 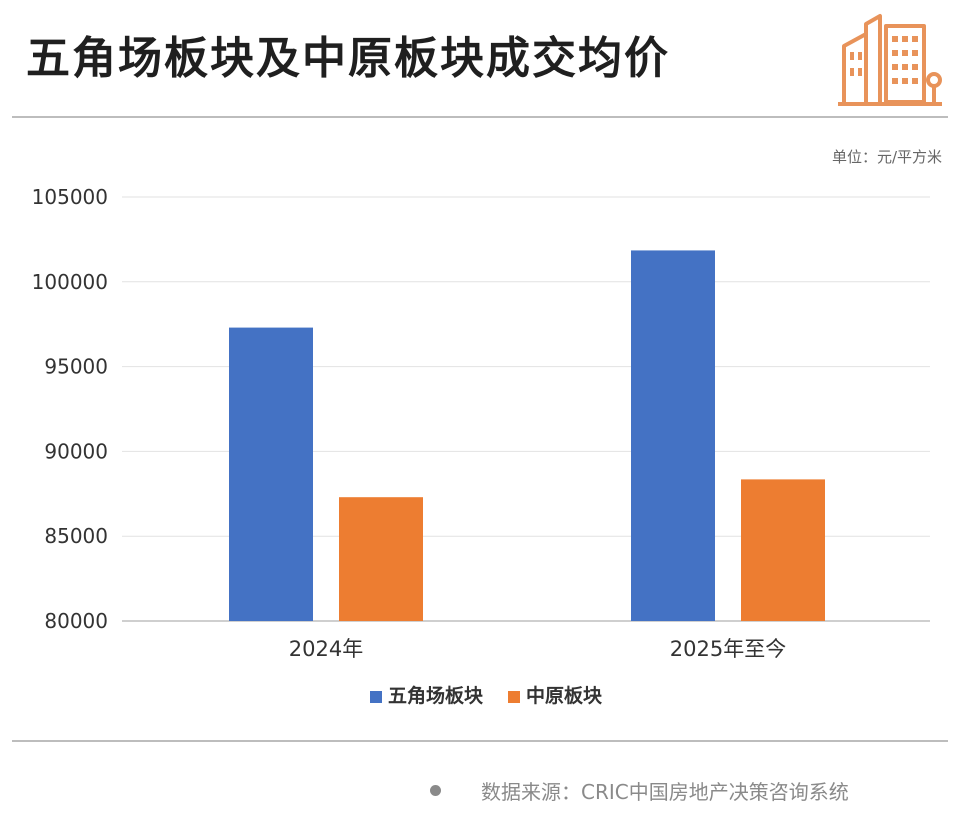 I want to click on y-tick-label: 85000, so click(x=76, y=536).